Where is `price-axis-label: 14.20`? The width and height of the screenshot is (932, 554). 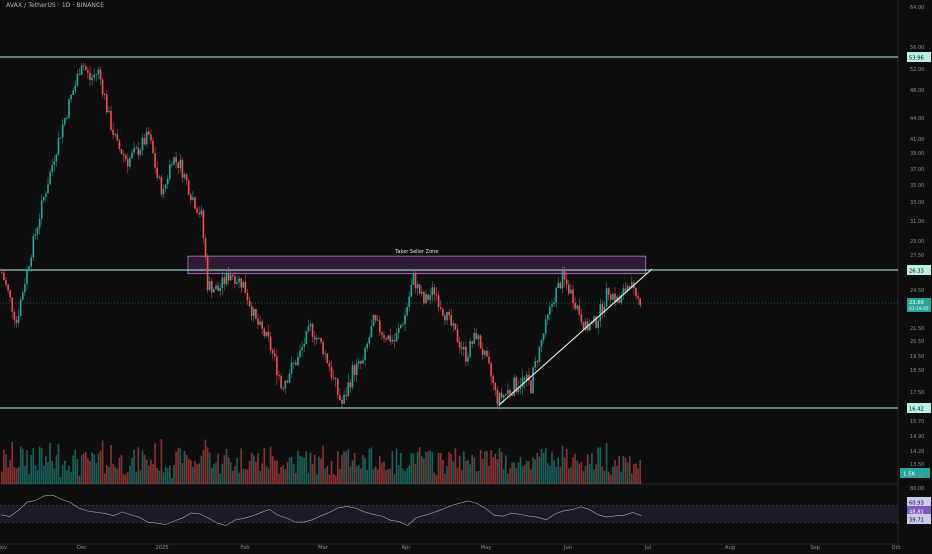 price-axis-label: 14.20 is located at coordinates (917, 452).